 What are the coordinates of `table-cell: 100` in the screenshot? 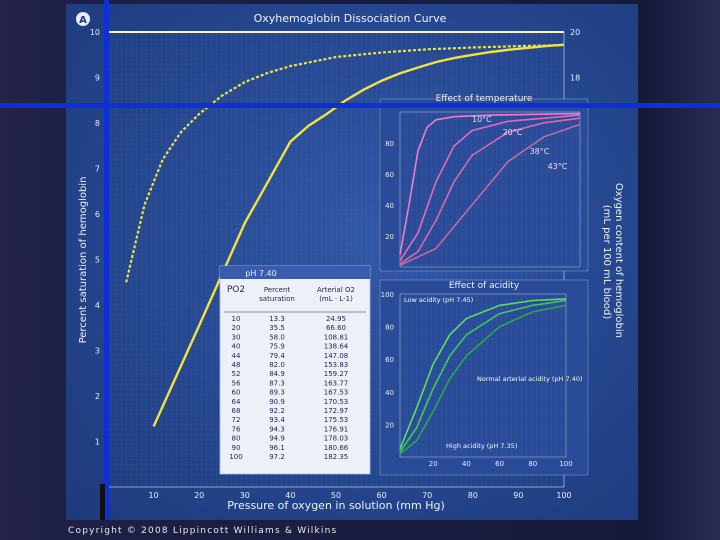 It's located at (235, 457).